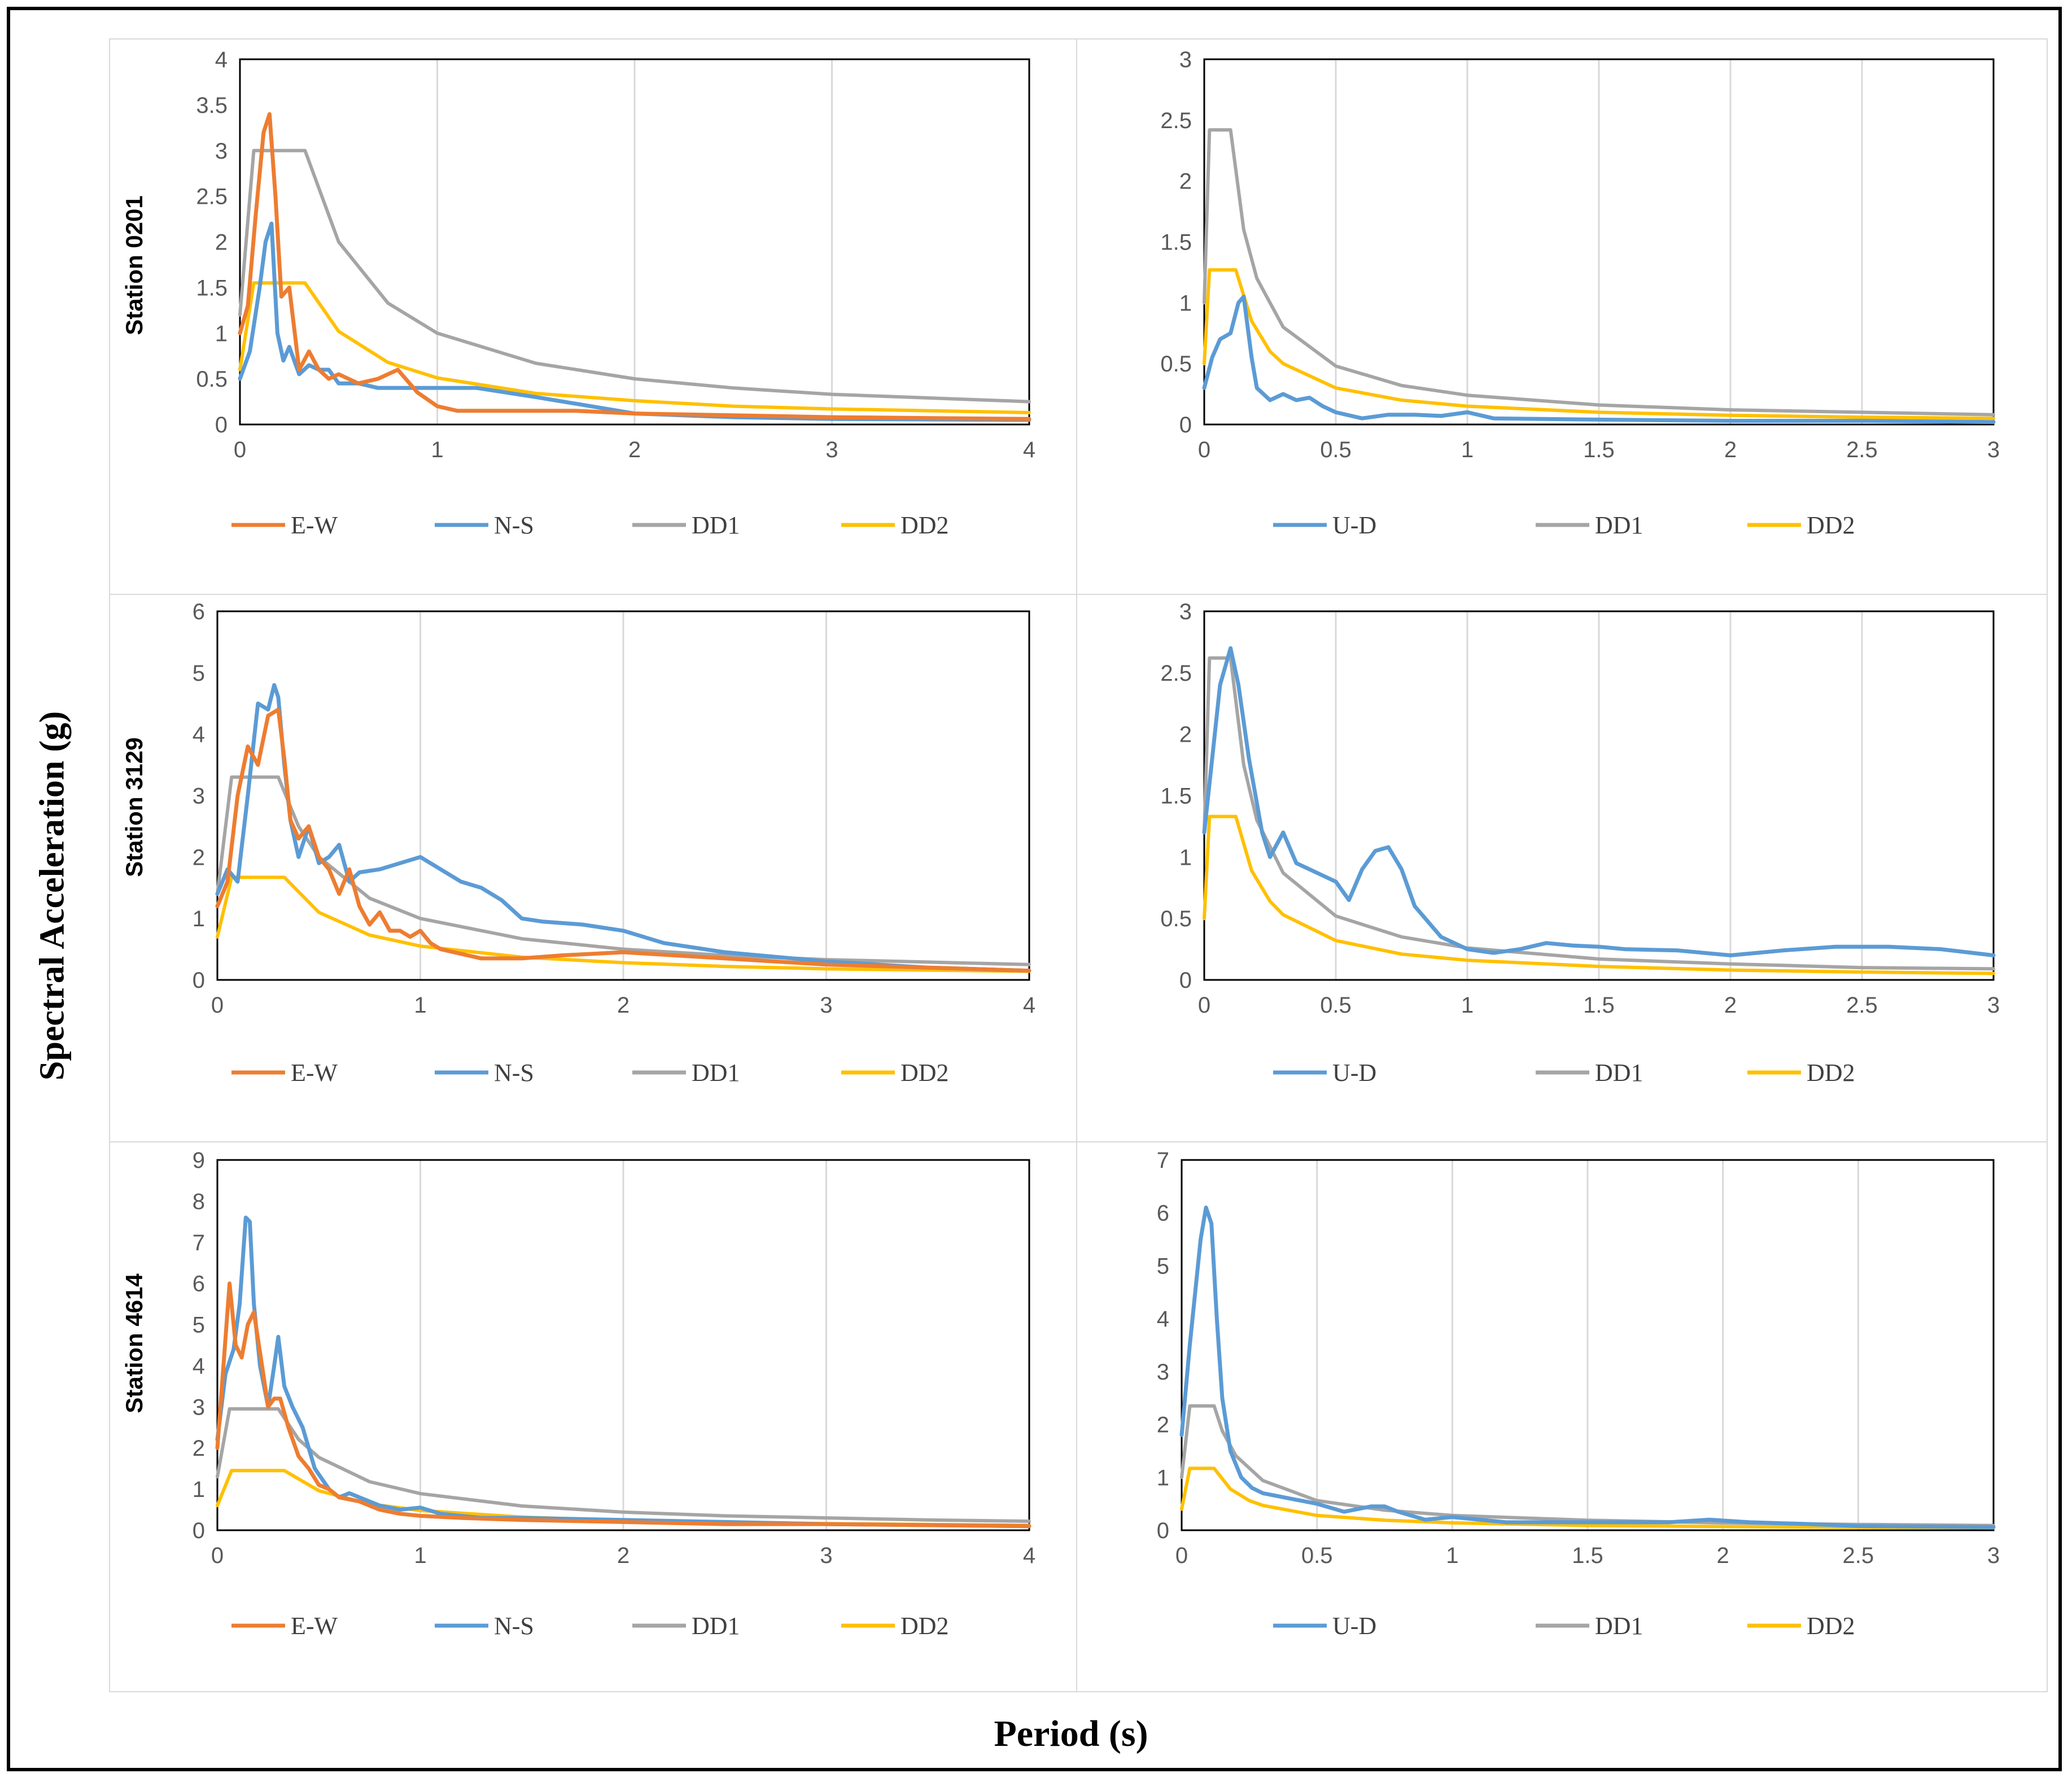 Image resolution: width=2072 pixels, height=1782 pixels. What do you see at coordinates (221, 59) in the screenshot?
I see `y-tick-label: 4` at bounding box center [221, 59].